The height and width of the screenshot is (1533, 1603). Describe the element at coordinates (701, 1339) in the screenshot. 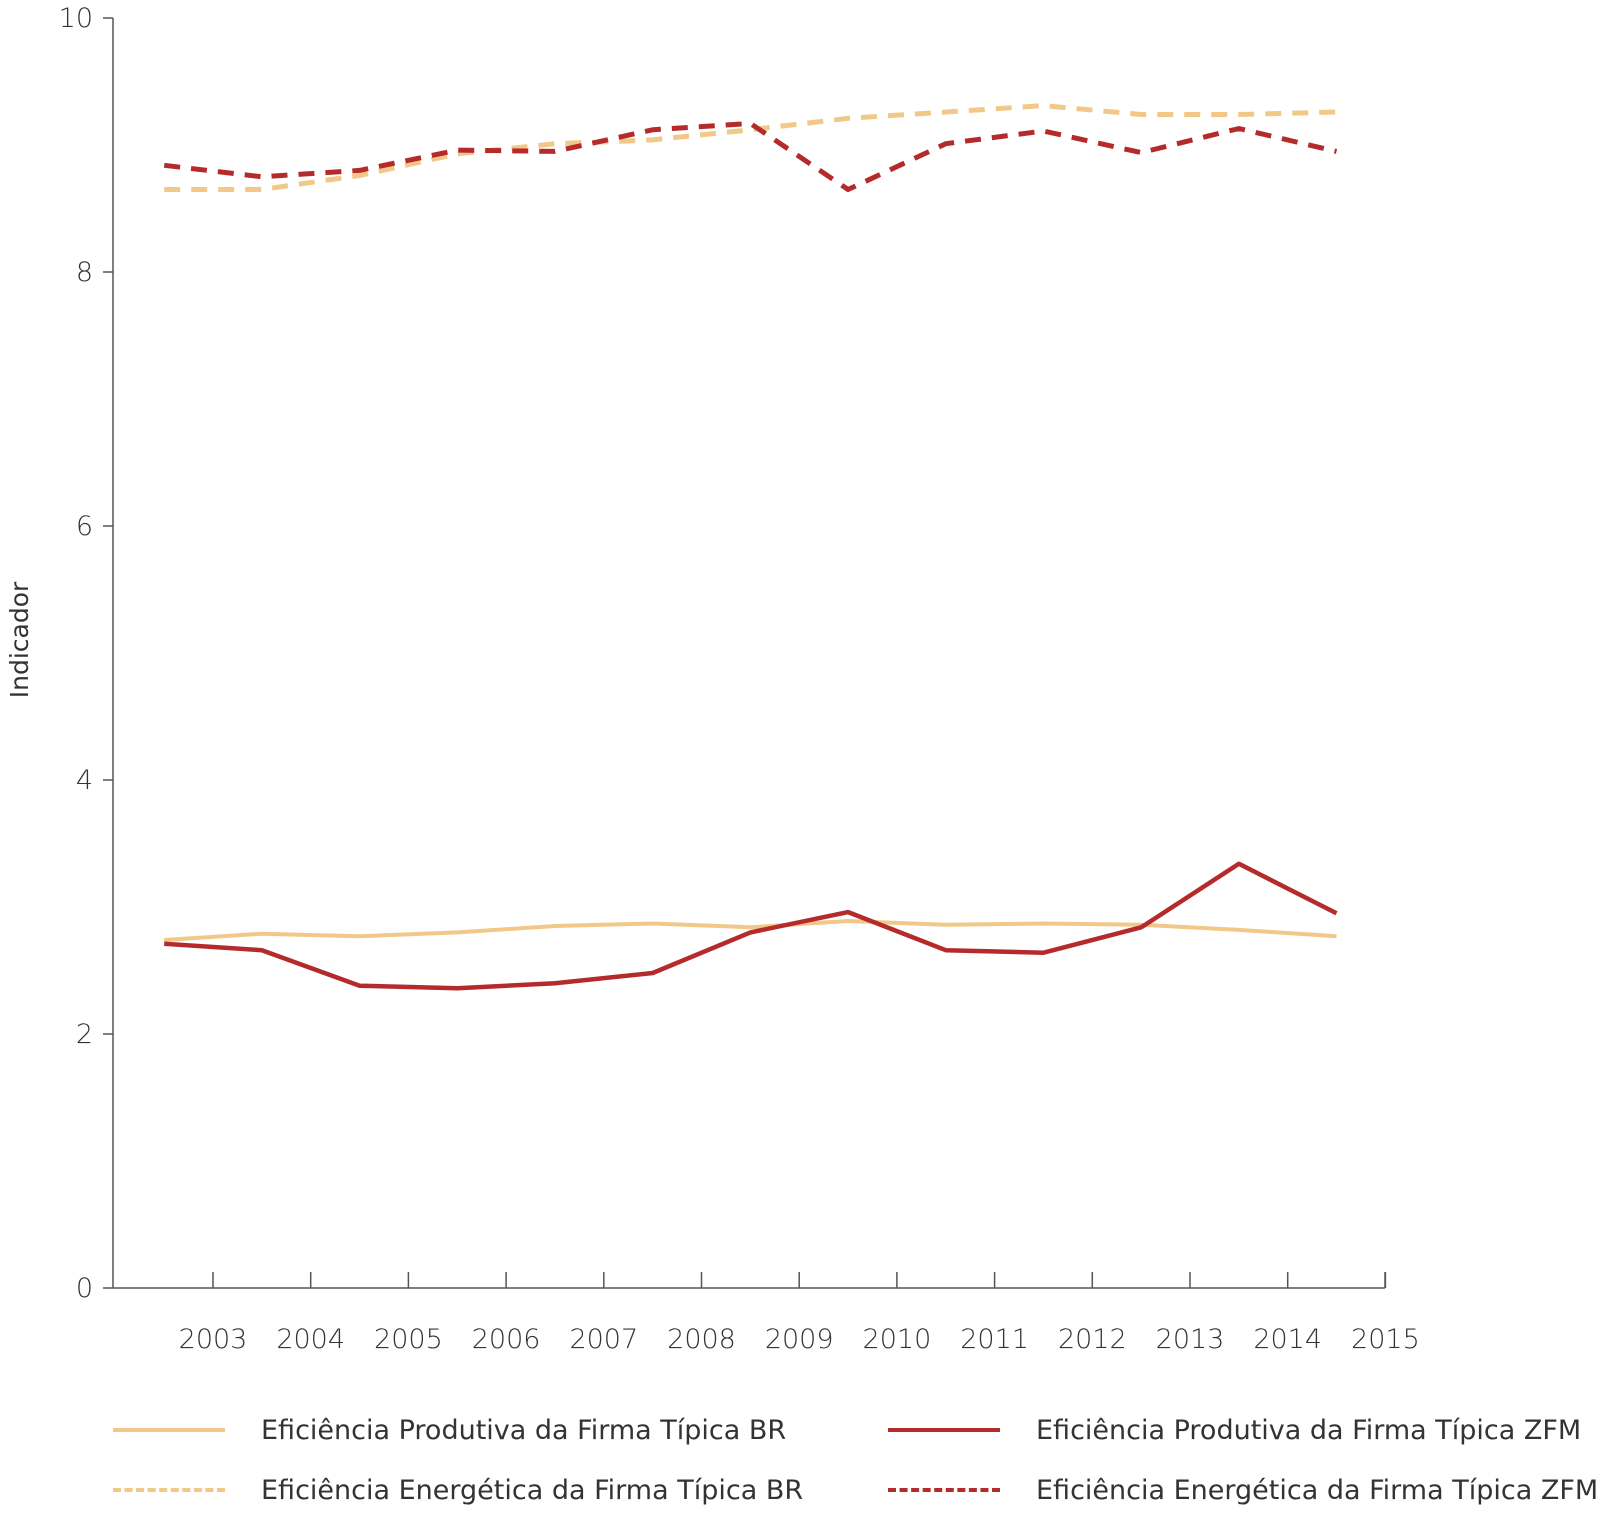

I see `x-tick-label-2008: 2008` at that location.